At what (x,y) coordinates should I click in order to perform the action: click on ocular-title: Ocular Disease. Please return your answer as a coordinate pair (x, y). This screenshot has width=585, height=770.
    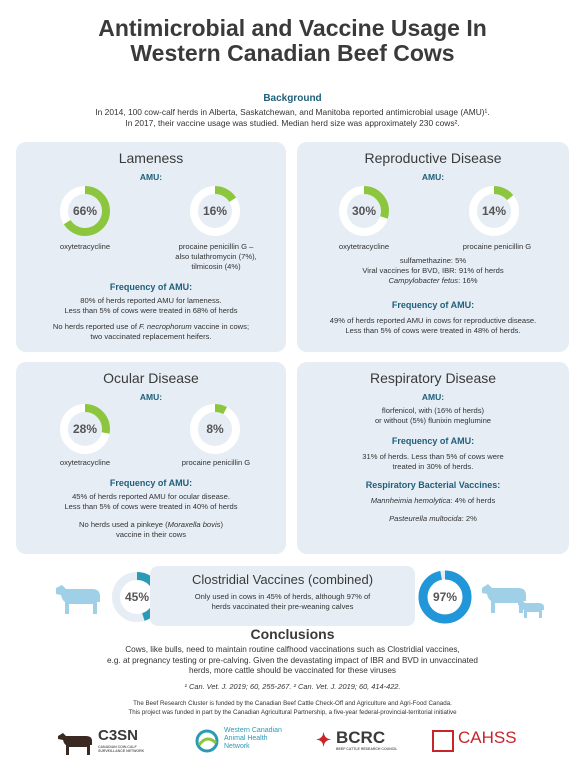
    Looking at the image, I should click on (151, 378).